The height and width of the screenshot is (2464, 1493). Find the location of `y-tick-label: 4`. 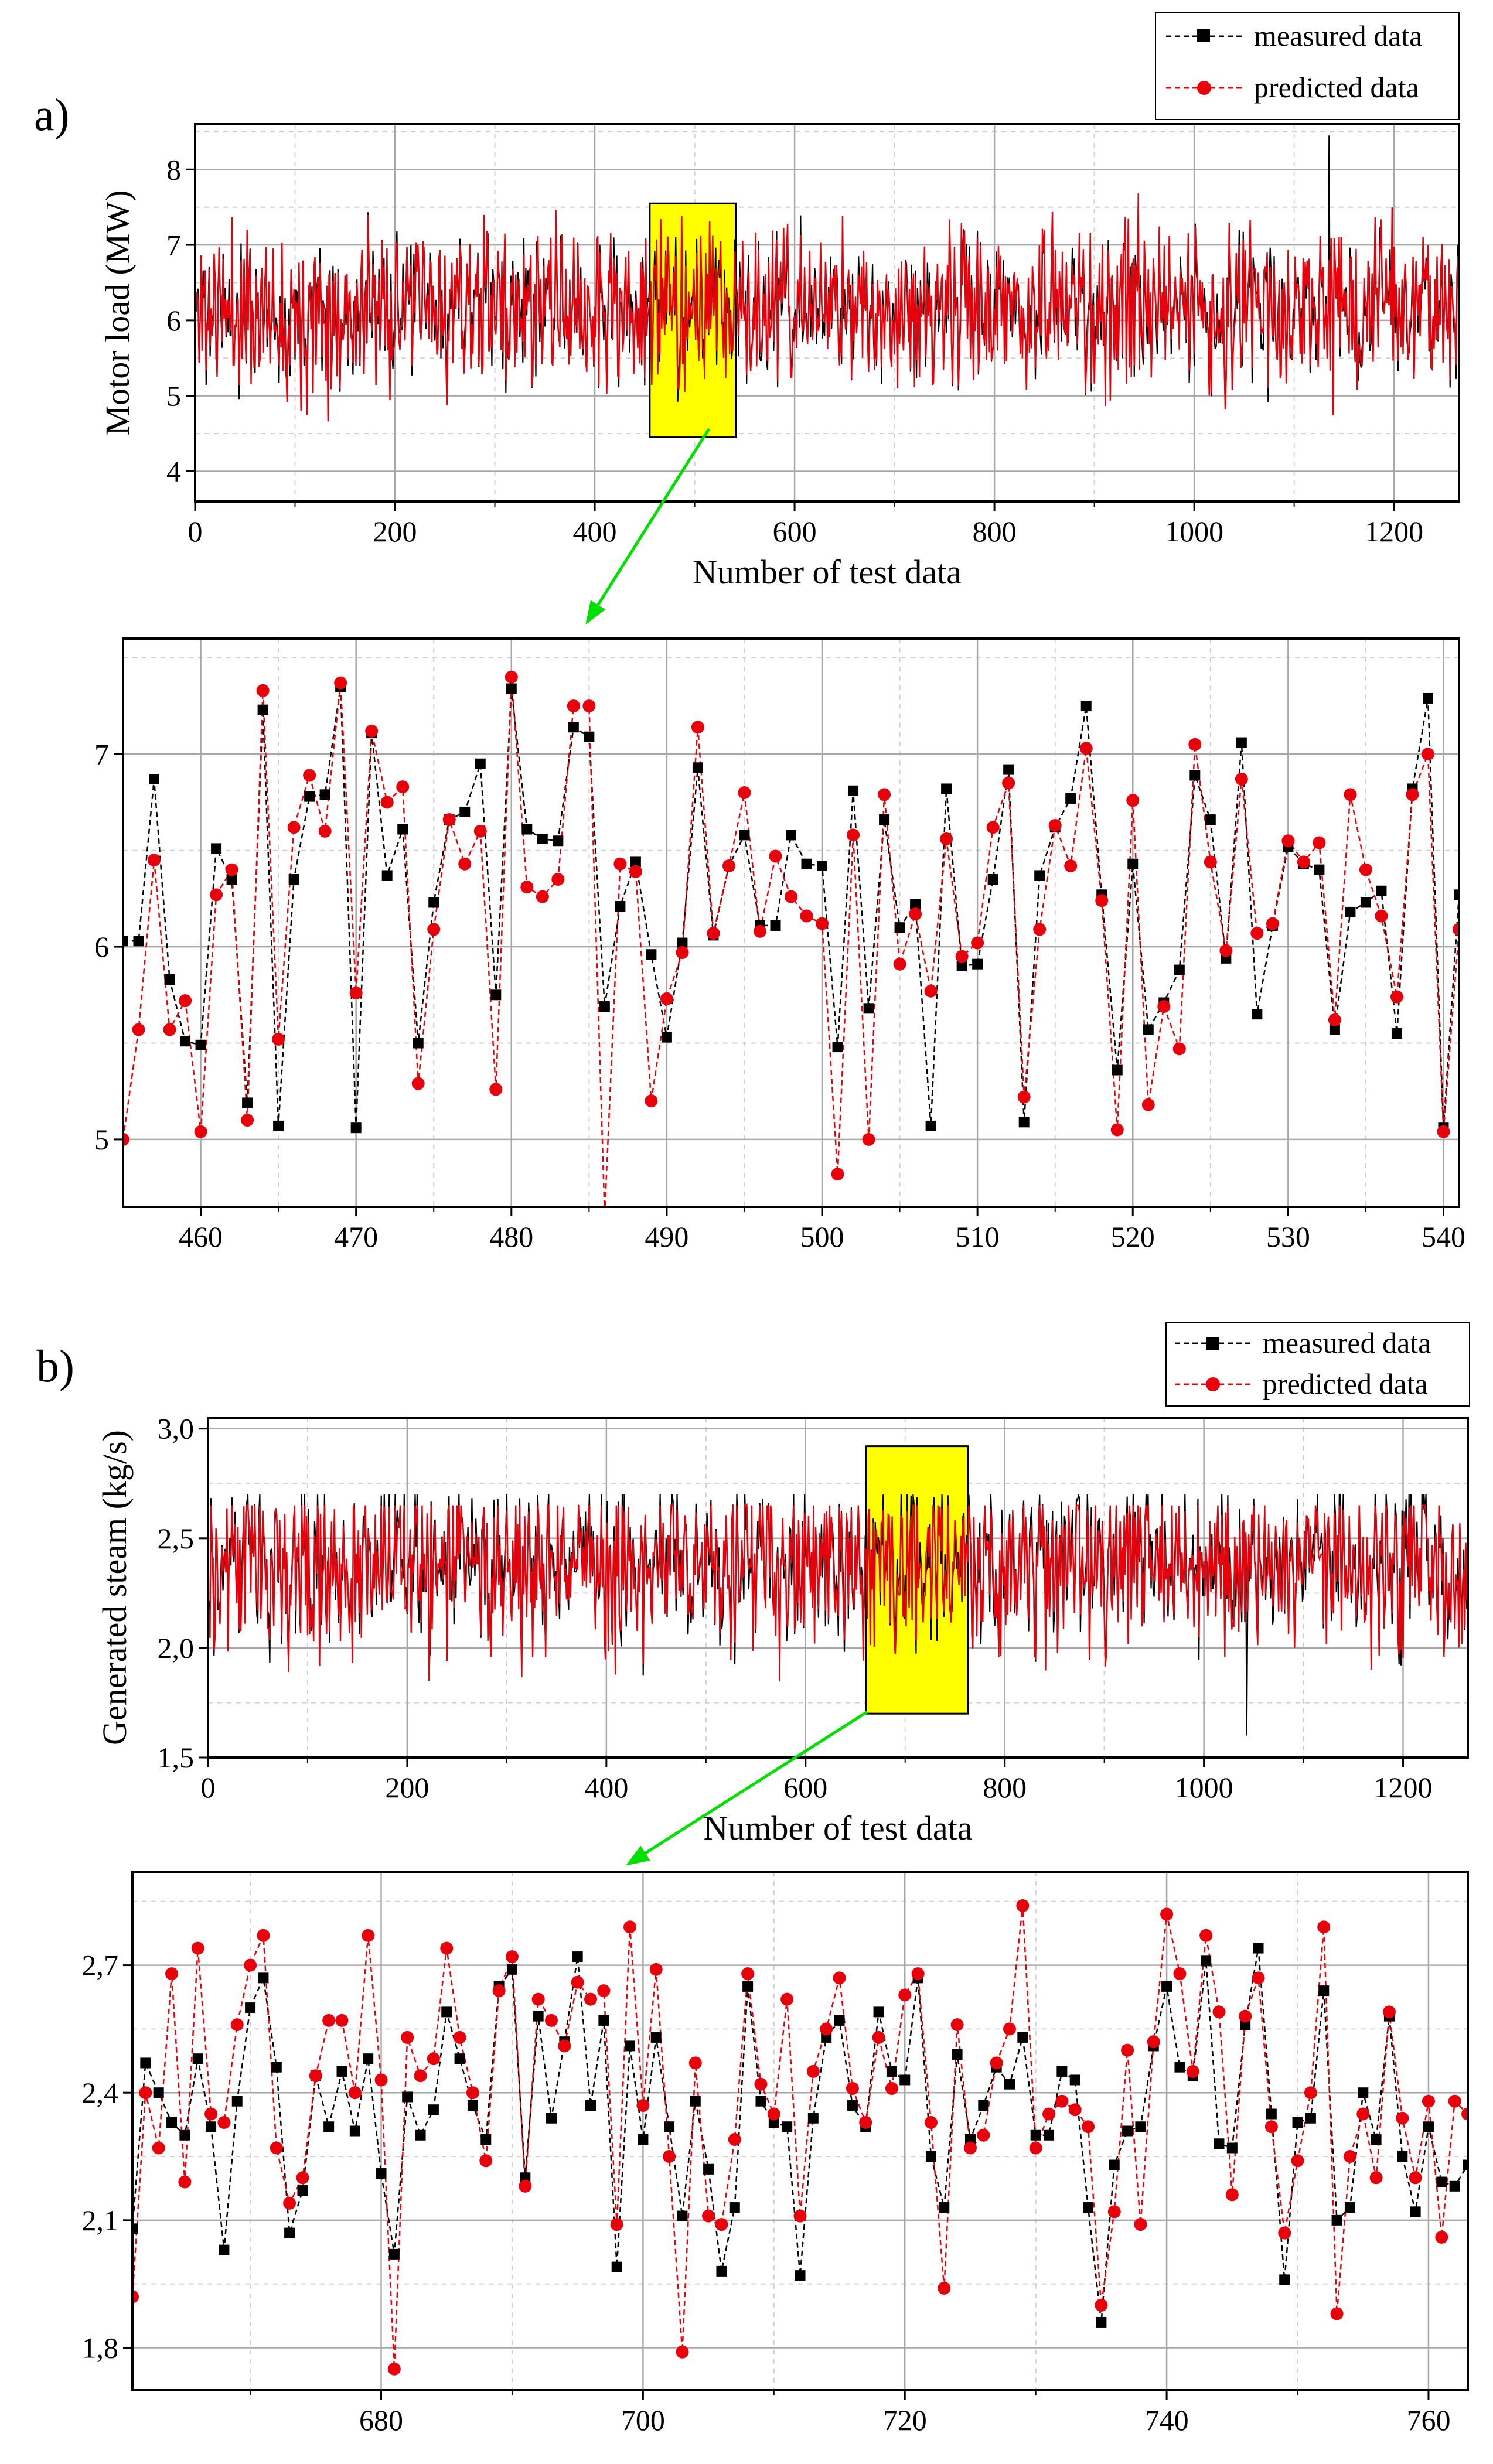

y-tick-label: 4 is located at coordinates (173, 471).